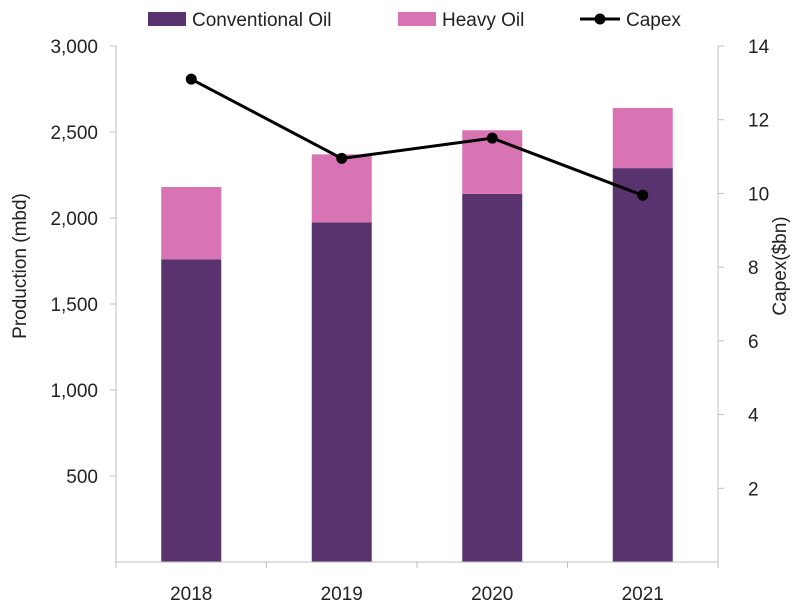  I want to click on y2-tick-label: 6, so click(753, 342).